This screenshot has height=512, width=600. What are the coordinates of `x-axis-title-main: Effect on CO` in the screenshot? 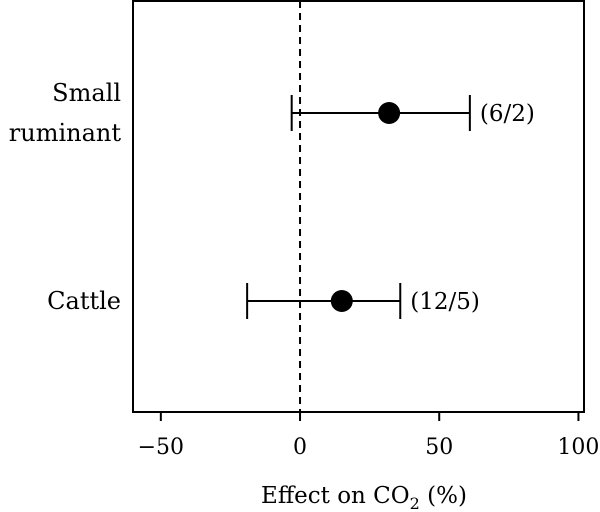 It's located at (335, 496).